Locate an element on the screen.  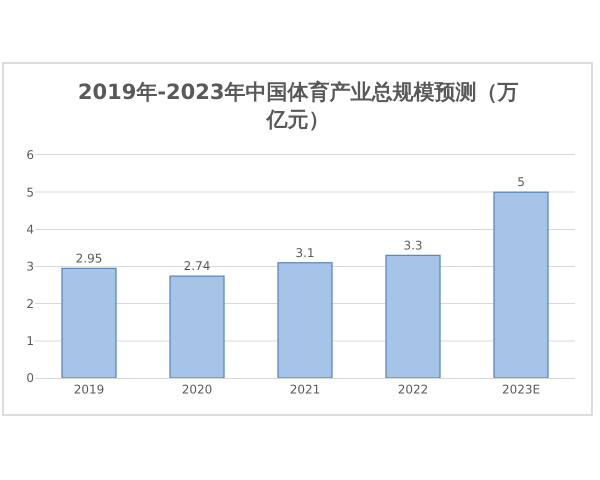
x-tick-label: 2020 is located at coordinates (197, 389).